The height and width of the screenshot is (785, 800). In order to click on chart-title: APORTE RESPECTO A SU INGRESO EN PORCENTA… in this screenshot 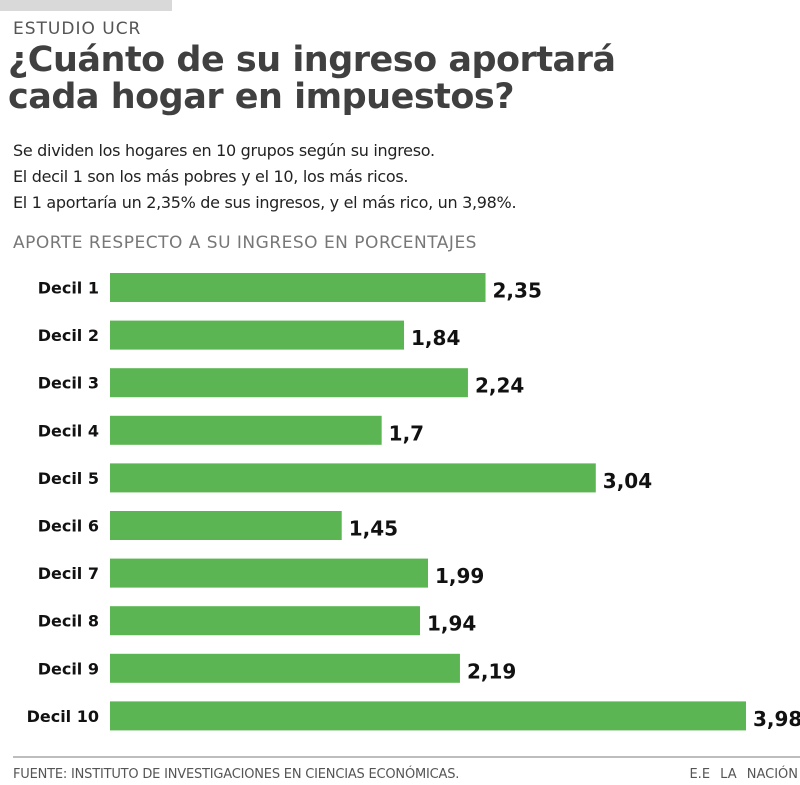, I will do `click(245, 243)`.